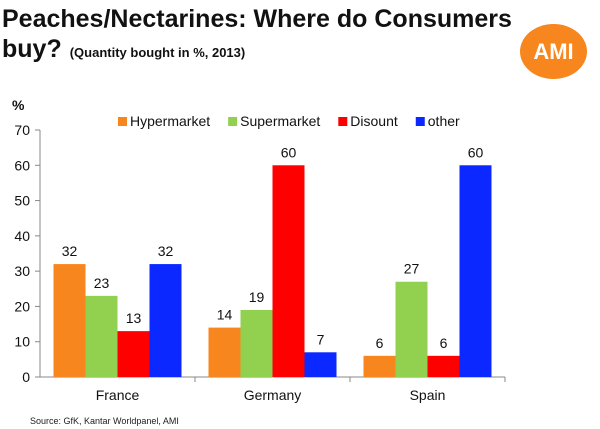 The image size is (600, 429). What do you see at coordinates (69, 320) in the screenshot?
I see `bar-hypermarket-france` at bounding box center [69, 320].